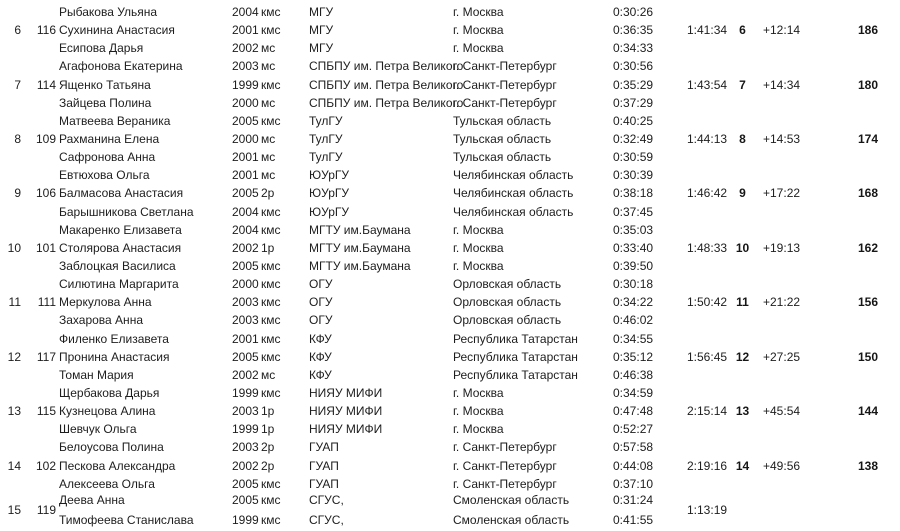 Image resolution: width=900 pixels, height=531 pixels. Describe the element at coordinates (346, 393) in the screenshot. I see `team-cell: НИЯУ МИФИ` at that location.